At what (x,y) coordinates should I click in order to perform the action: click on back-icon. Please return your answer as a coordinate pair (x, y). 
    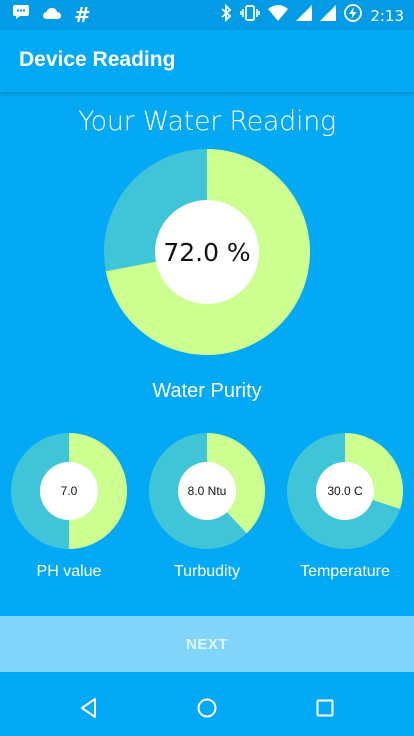
    Looking at the image, I should click on (89, 708).